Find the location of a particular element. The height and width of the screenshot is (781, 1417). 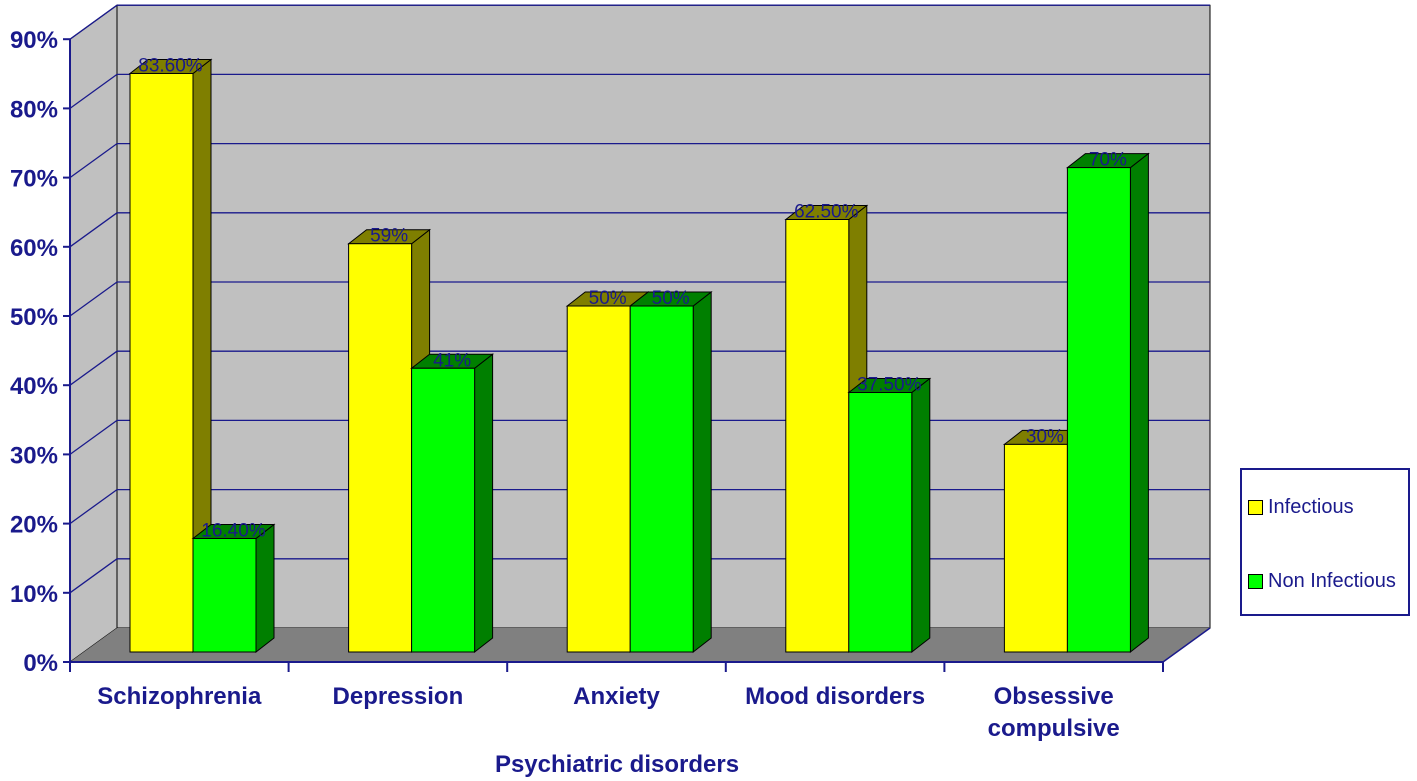

y-tick-label: 0% is located at coordinates (40, 663).